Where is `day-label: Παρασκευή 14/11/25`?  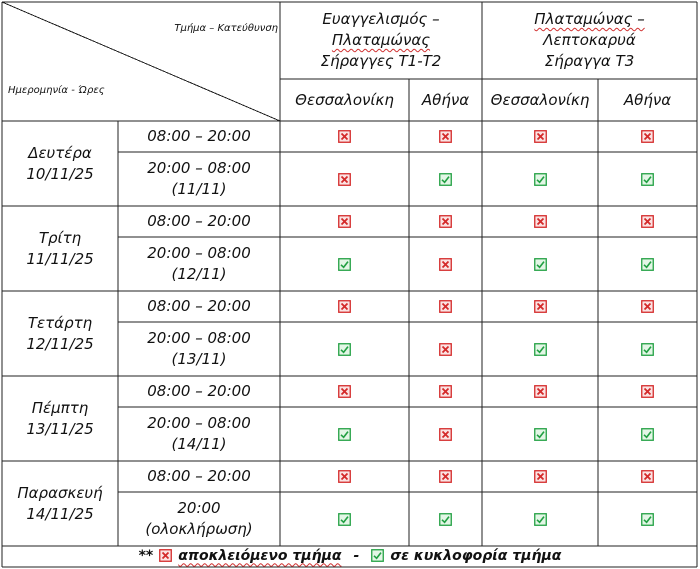 day-label: Παρασκευή 14/11/25 is located at coordinates (60, 503).